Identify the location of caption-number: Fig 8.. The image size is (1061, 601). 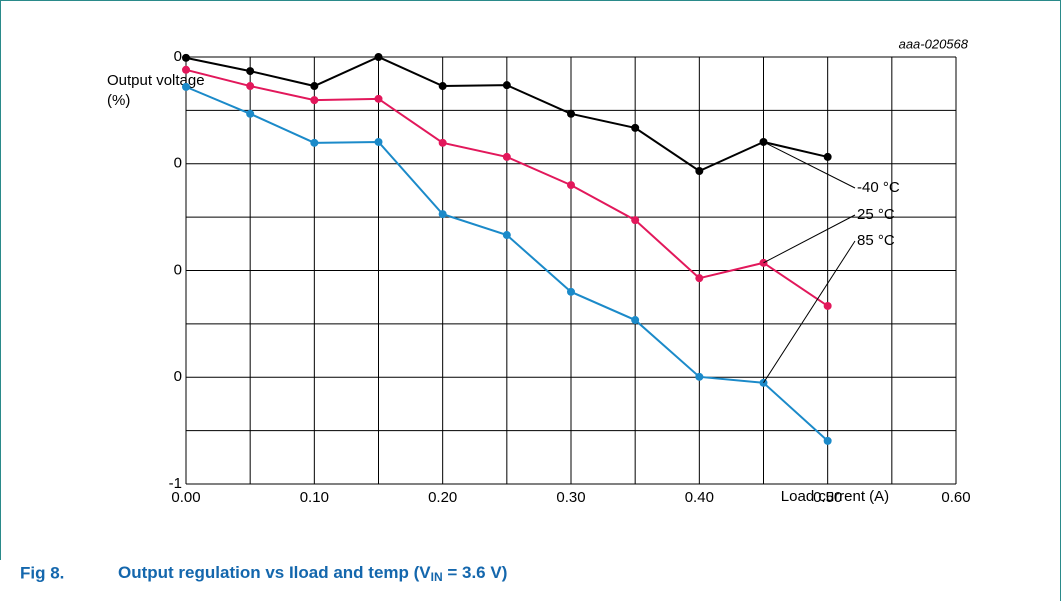
(42, 572).